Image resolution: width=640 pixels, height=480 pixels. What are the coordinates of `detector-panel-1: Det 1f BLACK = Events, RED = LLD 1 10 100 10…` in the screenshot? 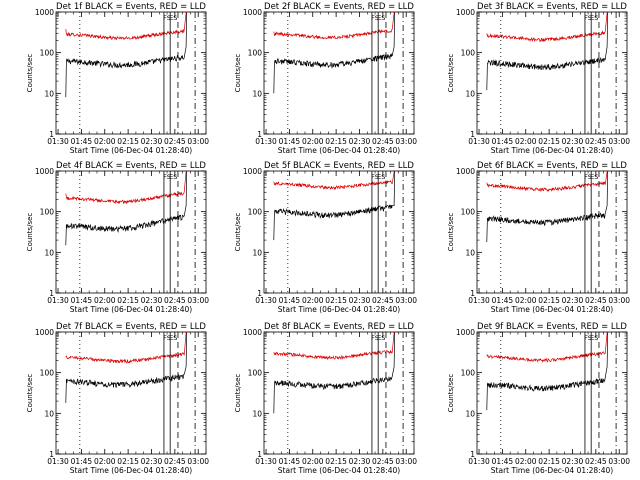 It's located at (117, 78).